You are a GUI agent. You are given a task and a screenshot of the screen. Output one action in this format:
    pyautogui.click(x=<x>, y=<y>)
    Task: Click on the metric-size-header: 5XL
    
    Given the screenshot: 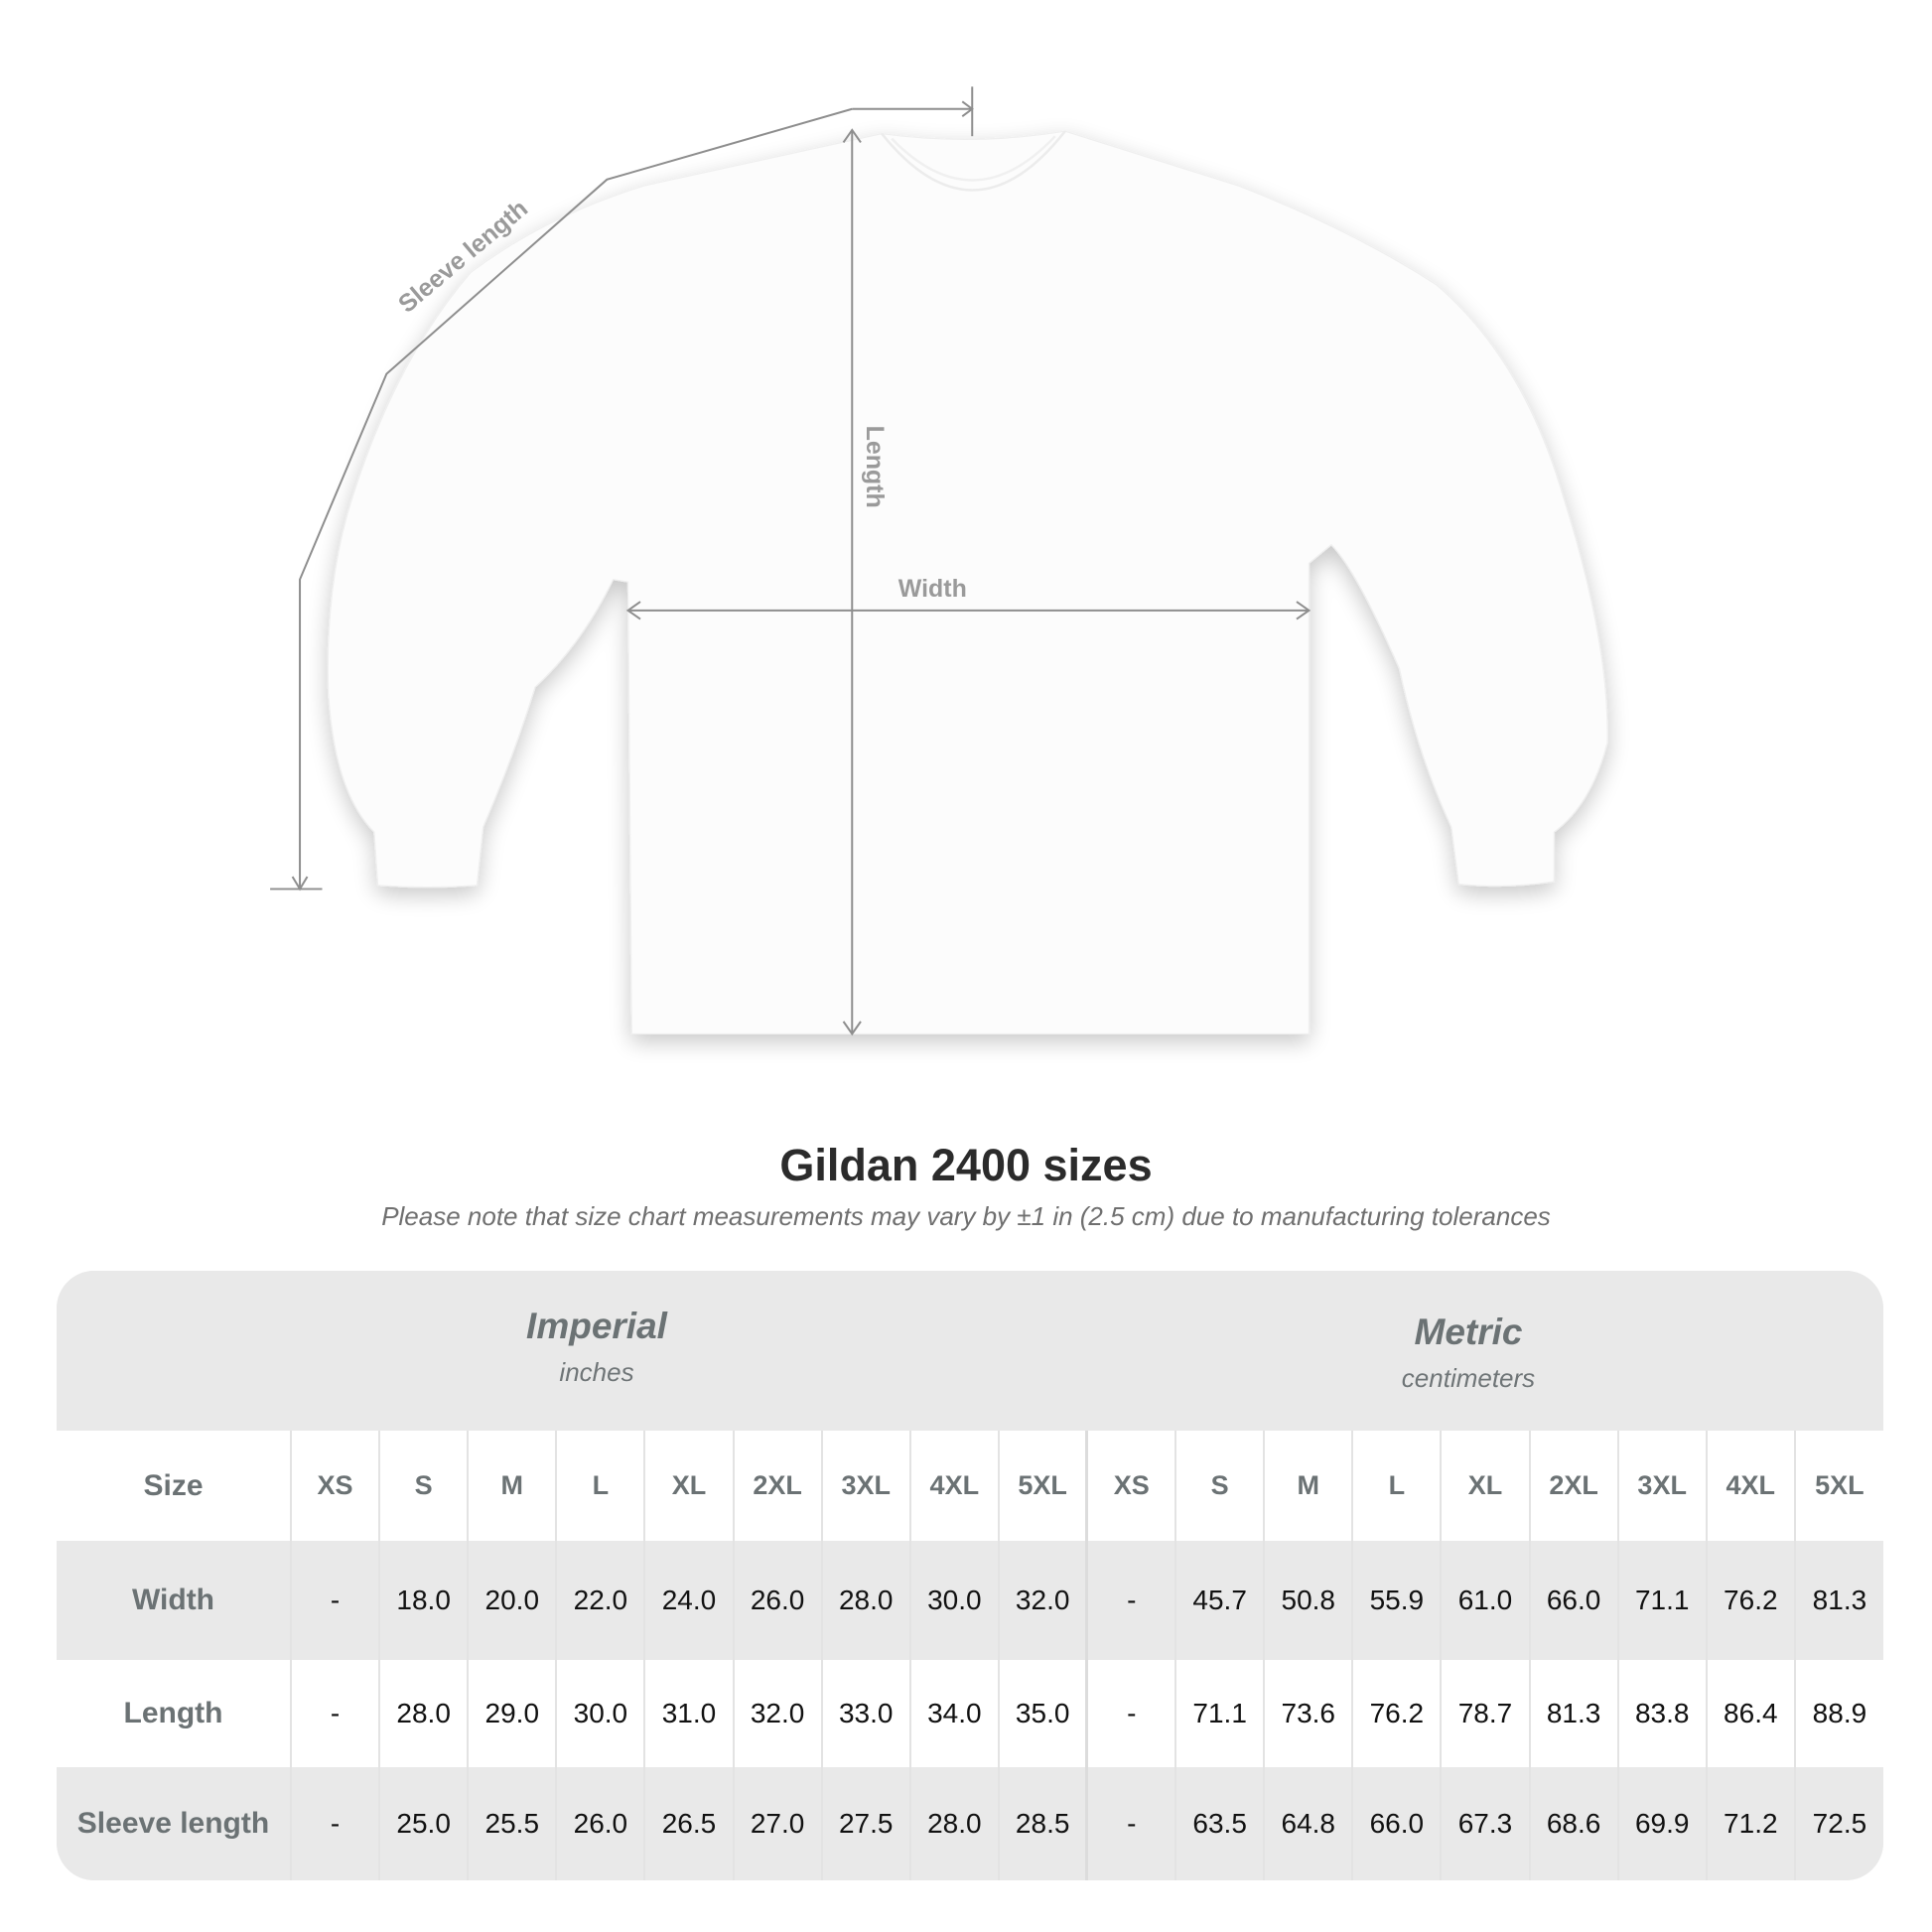 What is the action you would take?
    pyautogui.click(x=1838, y=1486)
    